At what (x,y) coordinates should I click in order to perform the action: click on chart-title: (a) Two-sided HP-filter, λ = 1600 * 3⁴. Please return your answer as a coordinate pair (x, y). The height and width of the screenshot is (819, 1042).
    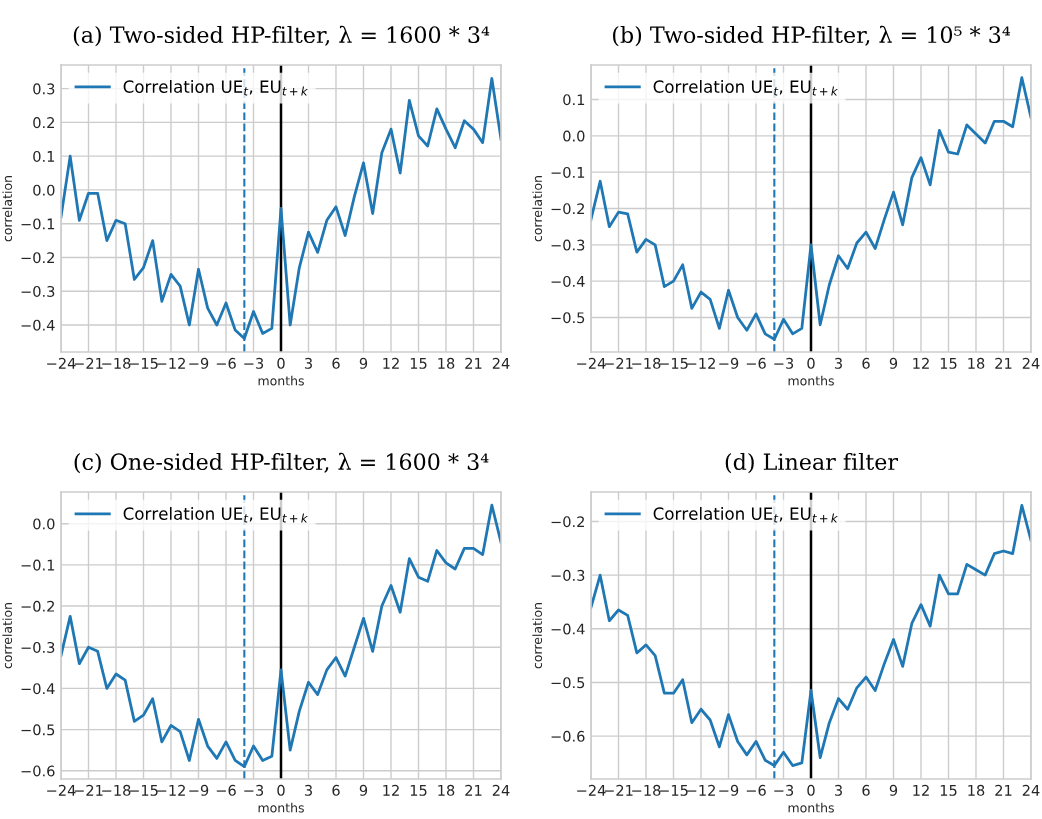
    Looking at the image, I should click on (281, 36).